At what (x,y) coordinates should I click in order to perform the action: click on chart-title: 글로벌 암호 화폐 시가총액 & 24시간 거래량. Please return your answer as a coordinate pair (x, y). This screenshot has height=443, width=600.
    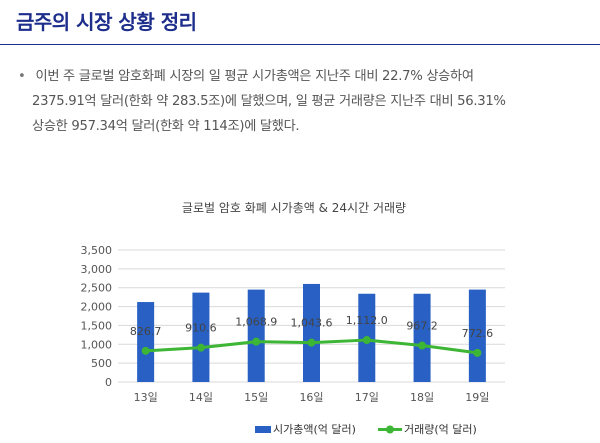
    Looking at the image, I should click on (294, 208).